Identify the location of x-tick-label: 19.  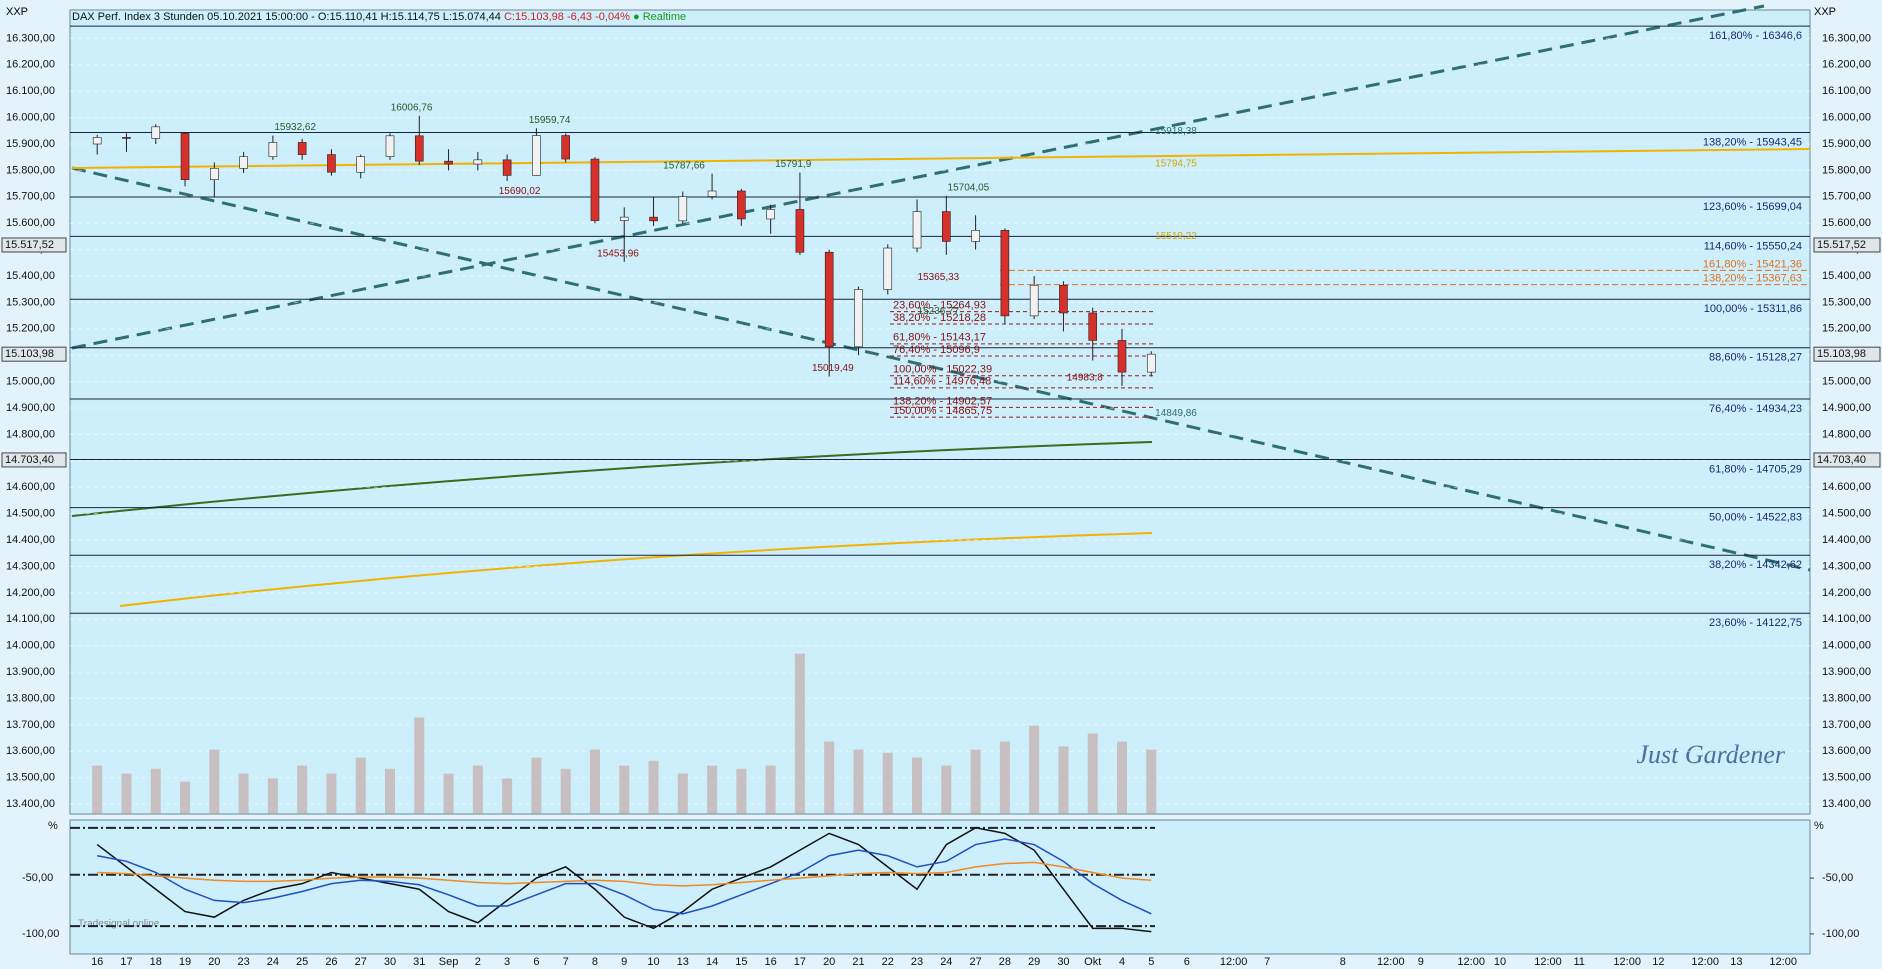
(185, 962).